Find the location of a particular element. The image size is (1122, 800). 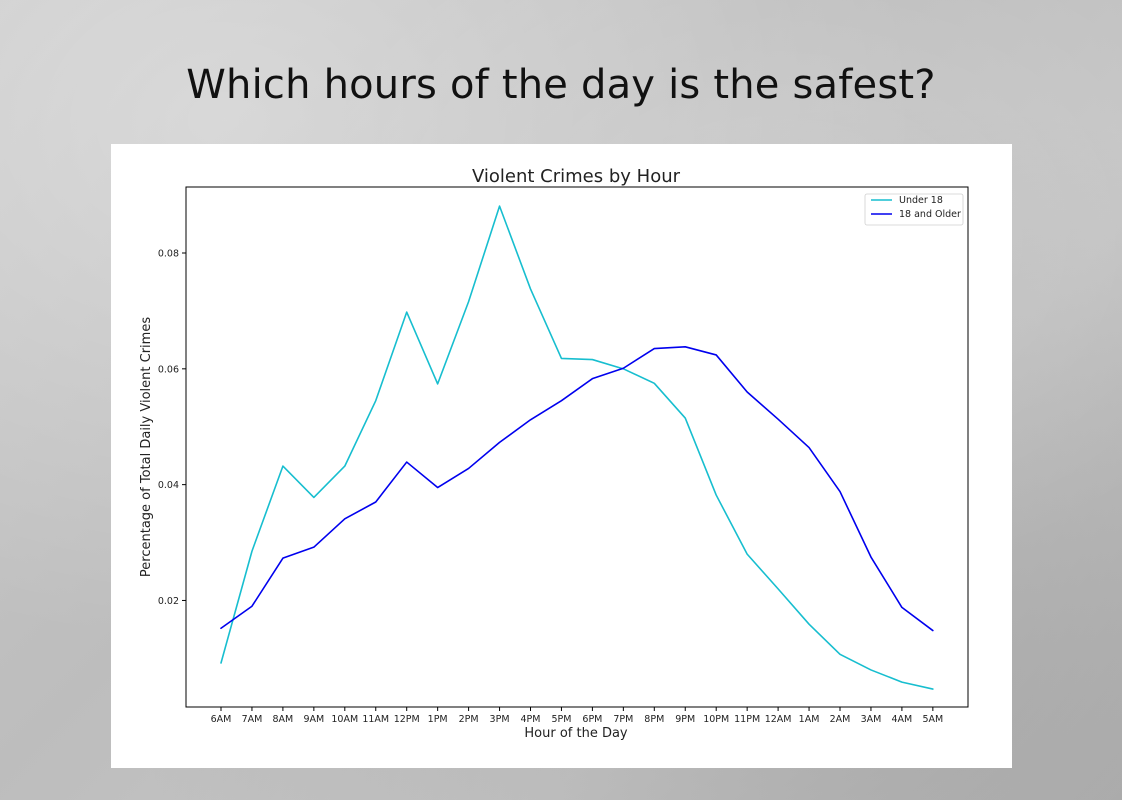

legend: Under 18 18 and Older is located at coordinates (914, 209).